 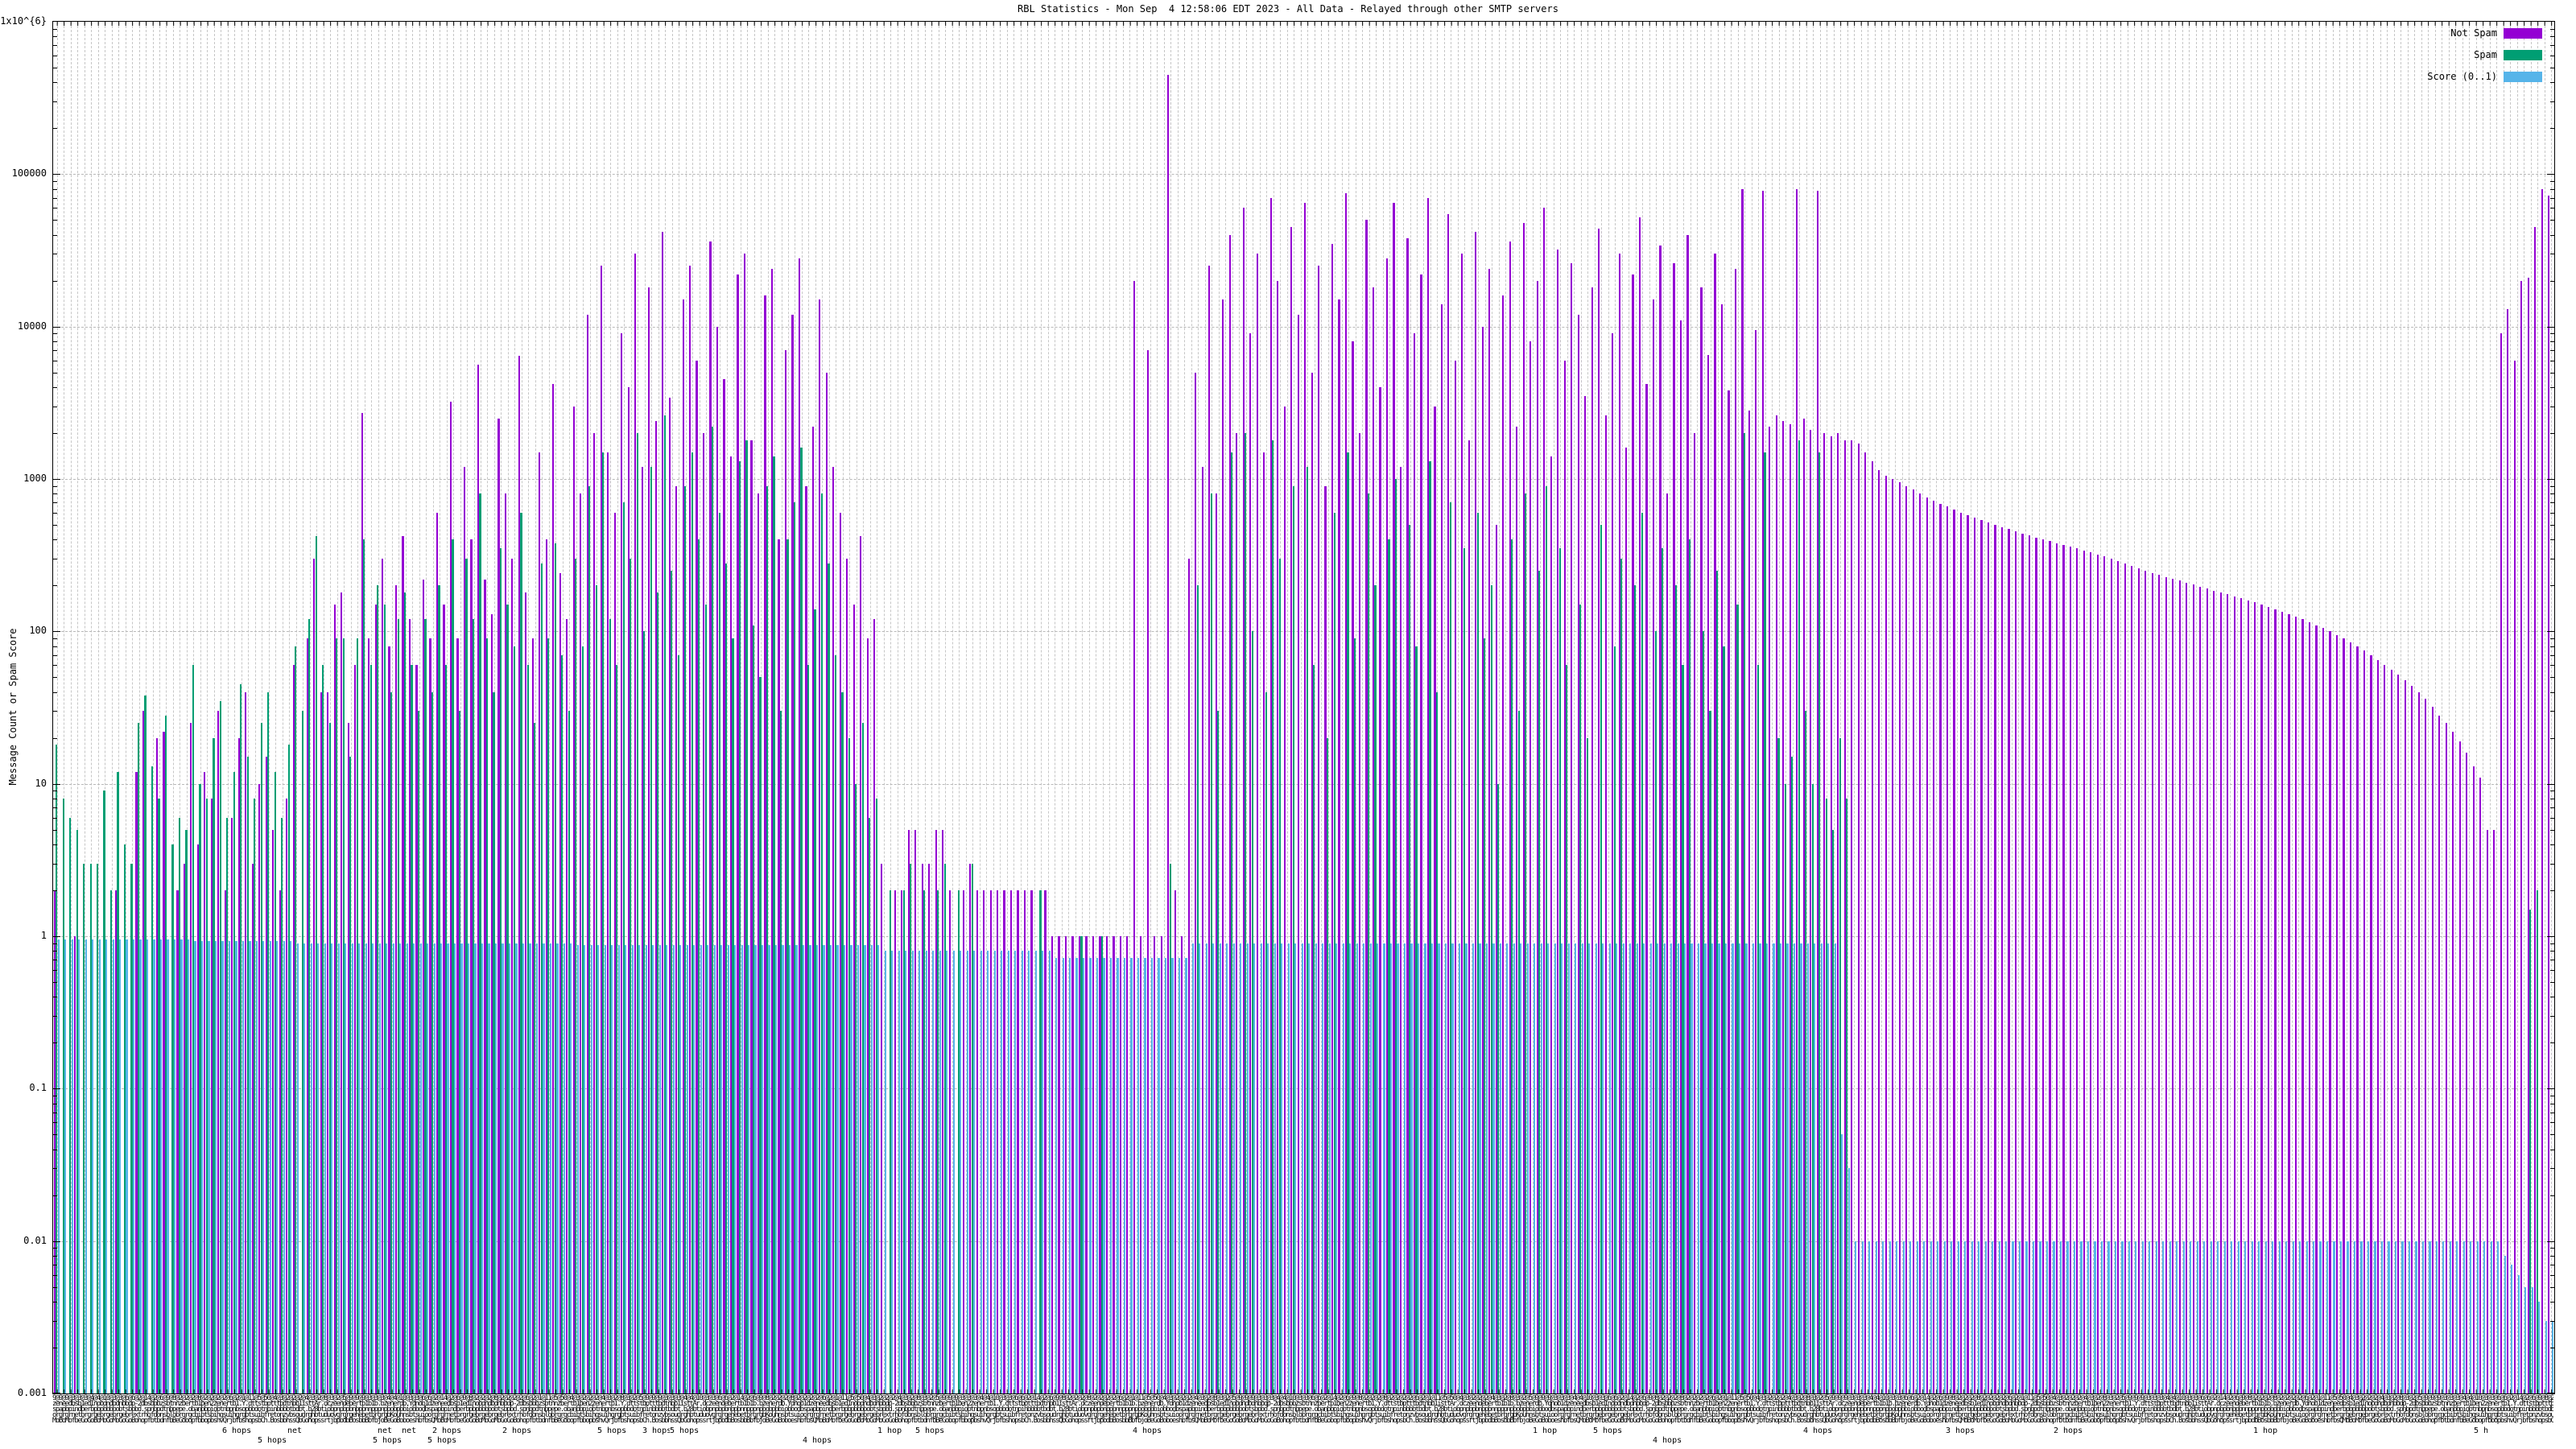 What do you see at coordinates (657, 1430) in the screenshot?
I see `x-label-fragment: 3 hops` at bounding box center [657, 1430].